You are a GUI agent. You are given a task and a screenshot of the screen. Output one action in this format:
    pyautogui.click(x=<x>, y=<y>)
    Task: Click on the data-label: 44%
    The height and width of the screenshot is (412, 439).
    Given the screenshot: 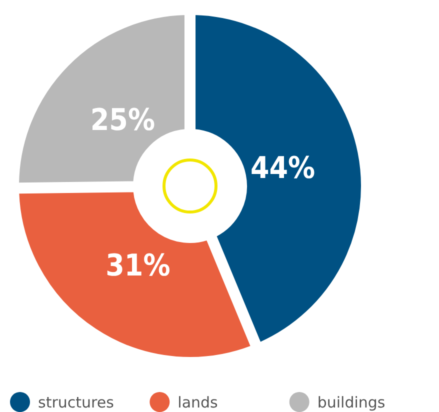 What is the action you would take?
    pyautogui.click(x=283, y=168)
    